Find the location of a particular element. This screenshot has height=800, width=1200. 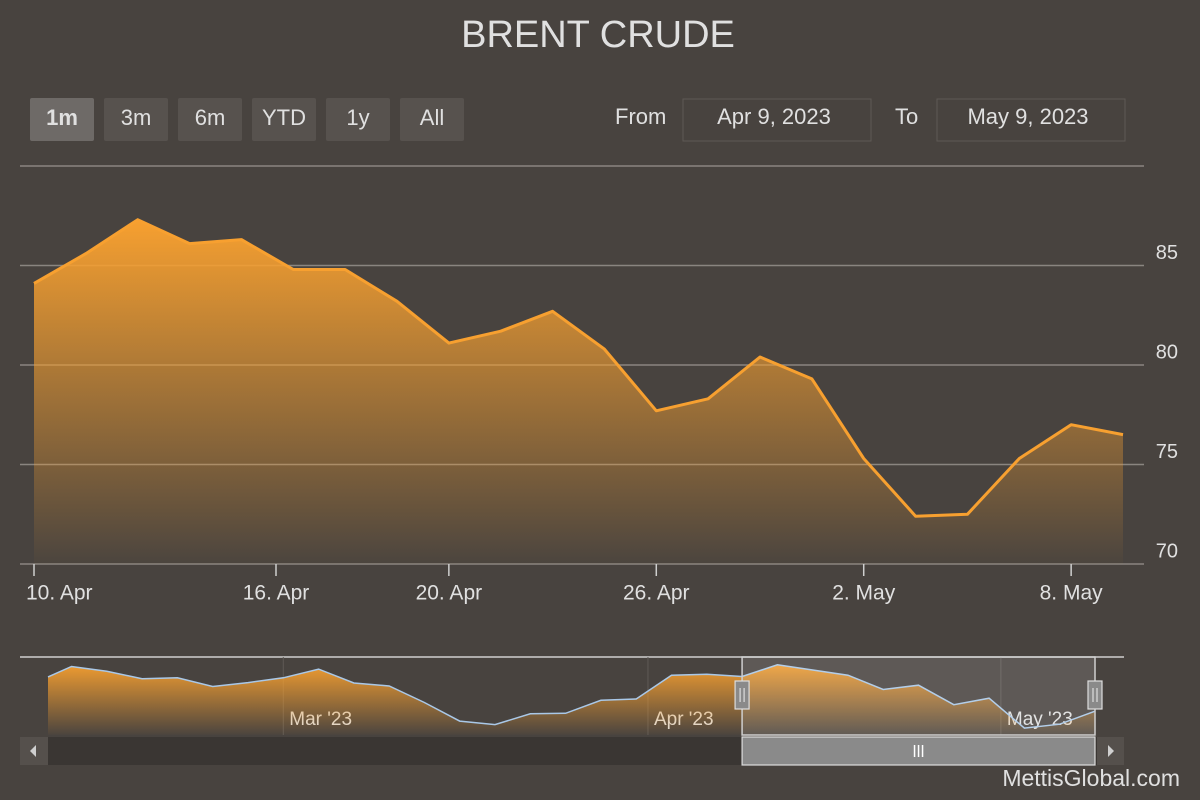

navigator-area is located at coordinates (571, 699).